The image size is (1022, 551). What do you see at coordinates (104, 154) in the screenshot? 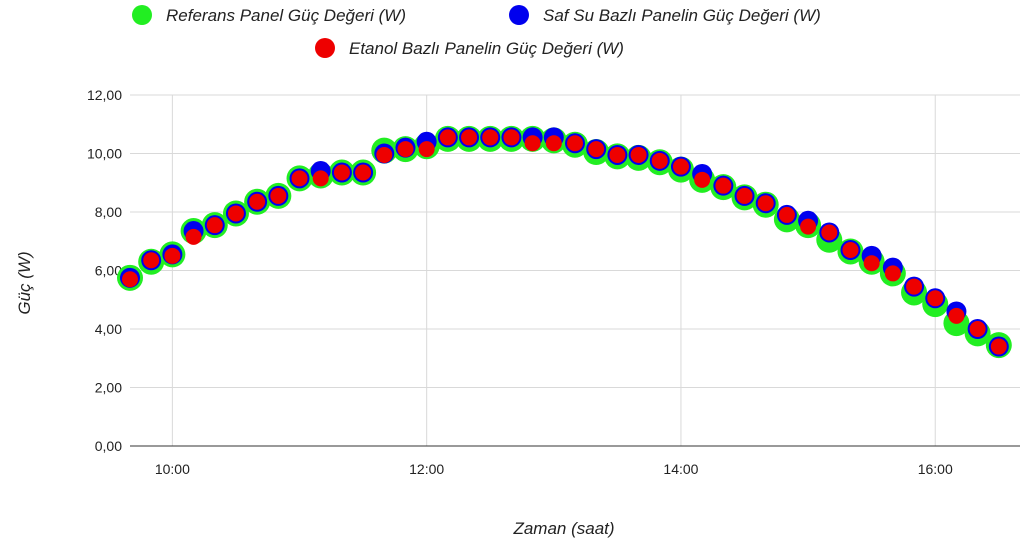
I see `y-tick-label: 10,00` at bounding box center [104, 154].